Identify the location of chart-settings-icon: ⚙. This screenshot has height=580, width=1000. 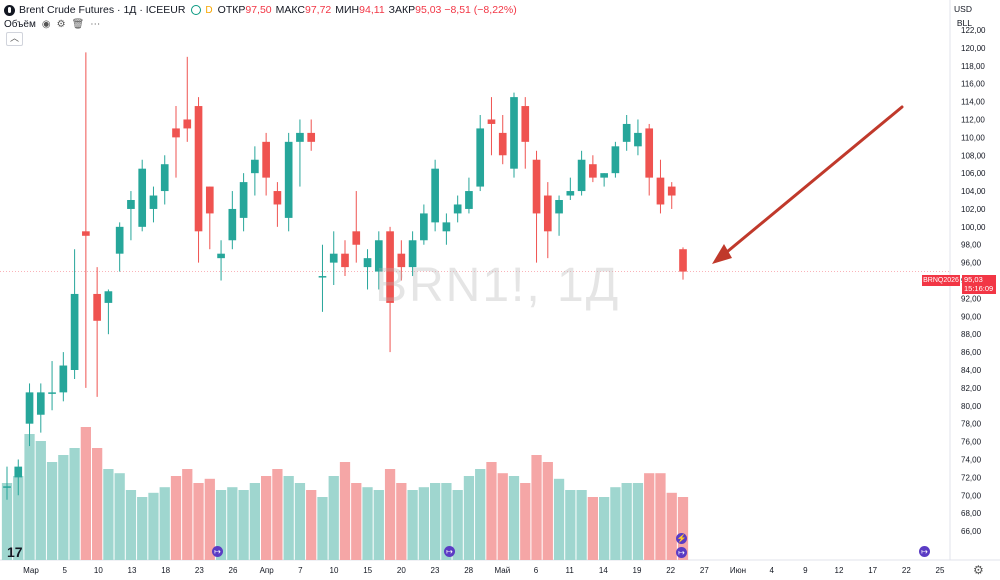
(978, 570).